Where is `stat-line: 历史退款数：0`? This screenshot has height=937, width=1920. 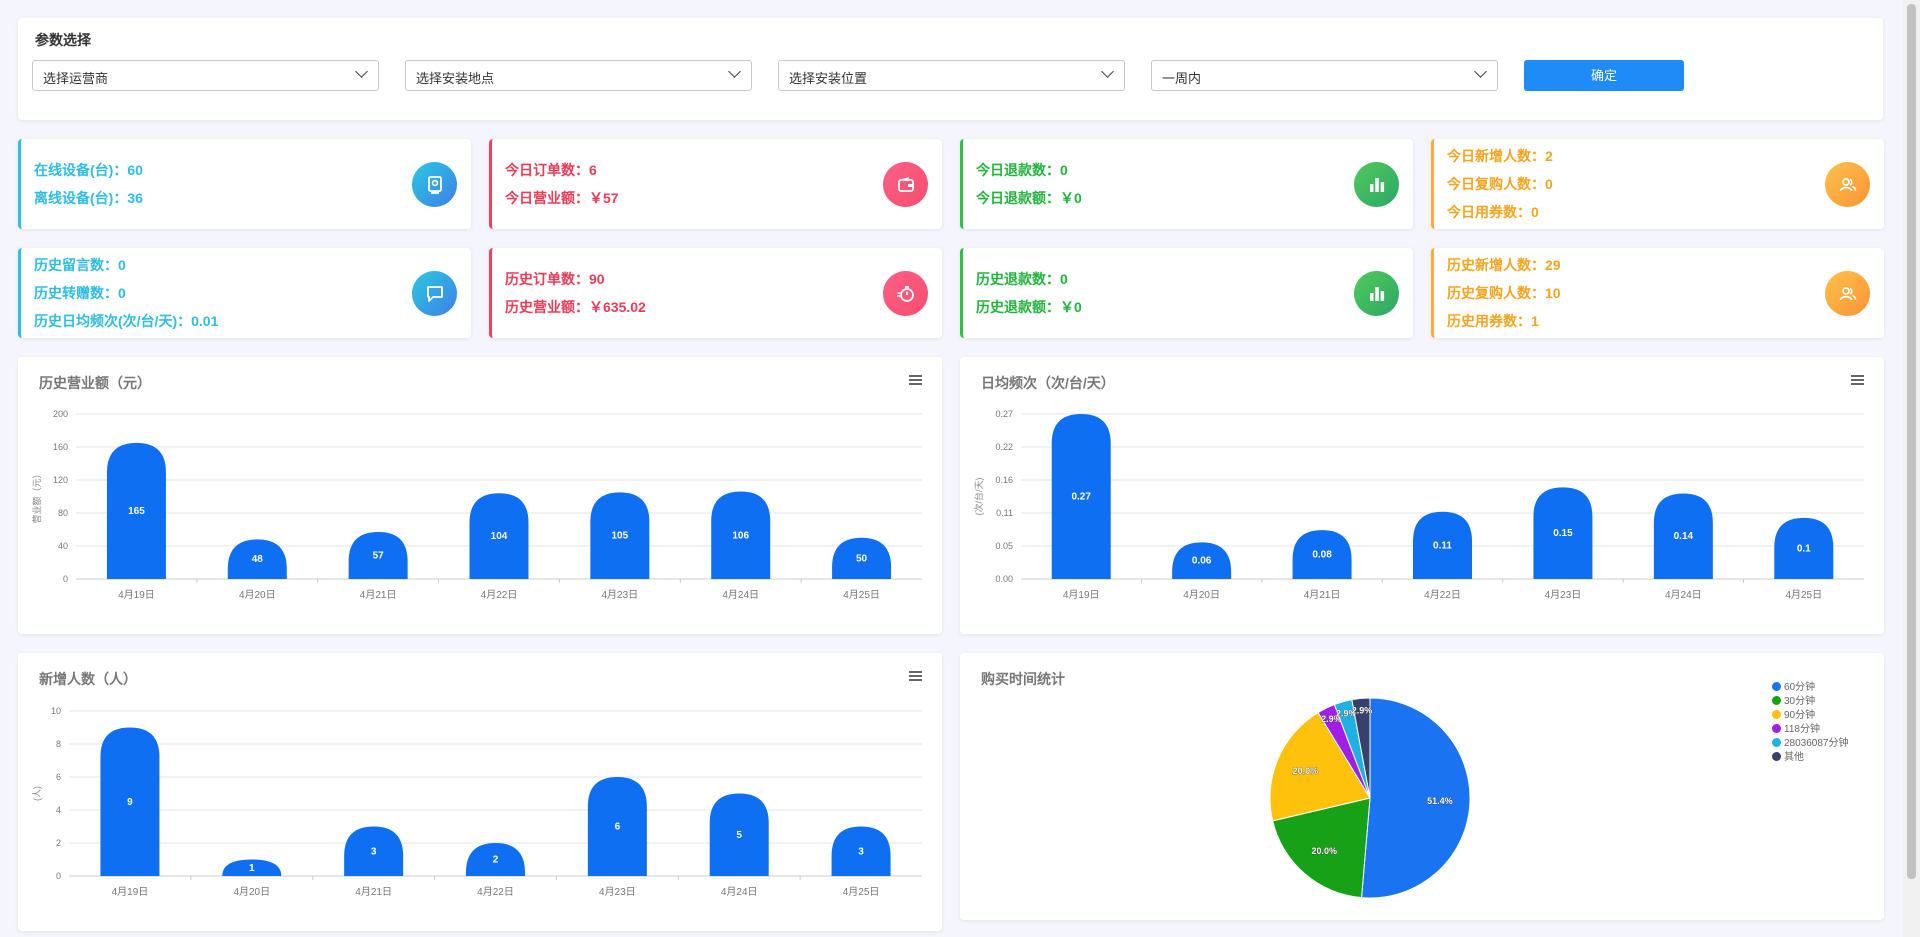 stat-line: 历史退款数：0 is located at coordinates (1022, 279).